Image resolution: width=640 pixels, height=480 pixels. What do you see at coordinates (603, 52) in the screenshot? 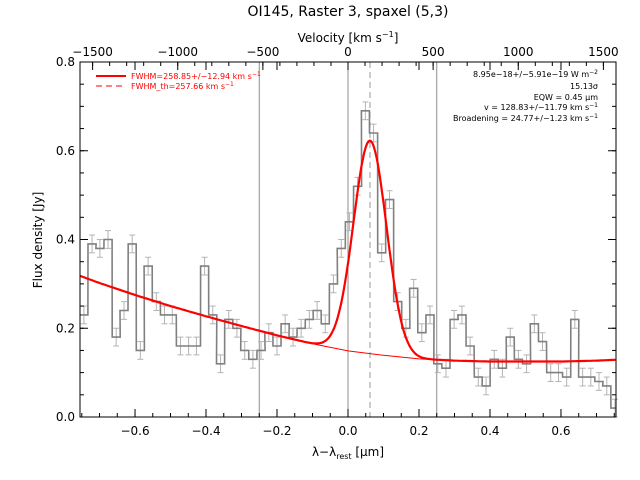
I see `top-tick-label: 1500` at bounding box center [603, 52].